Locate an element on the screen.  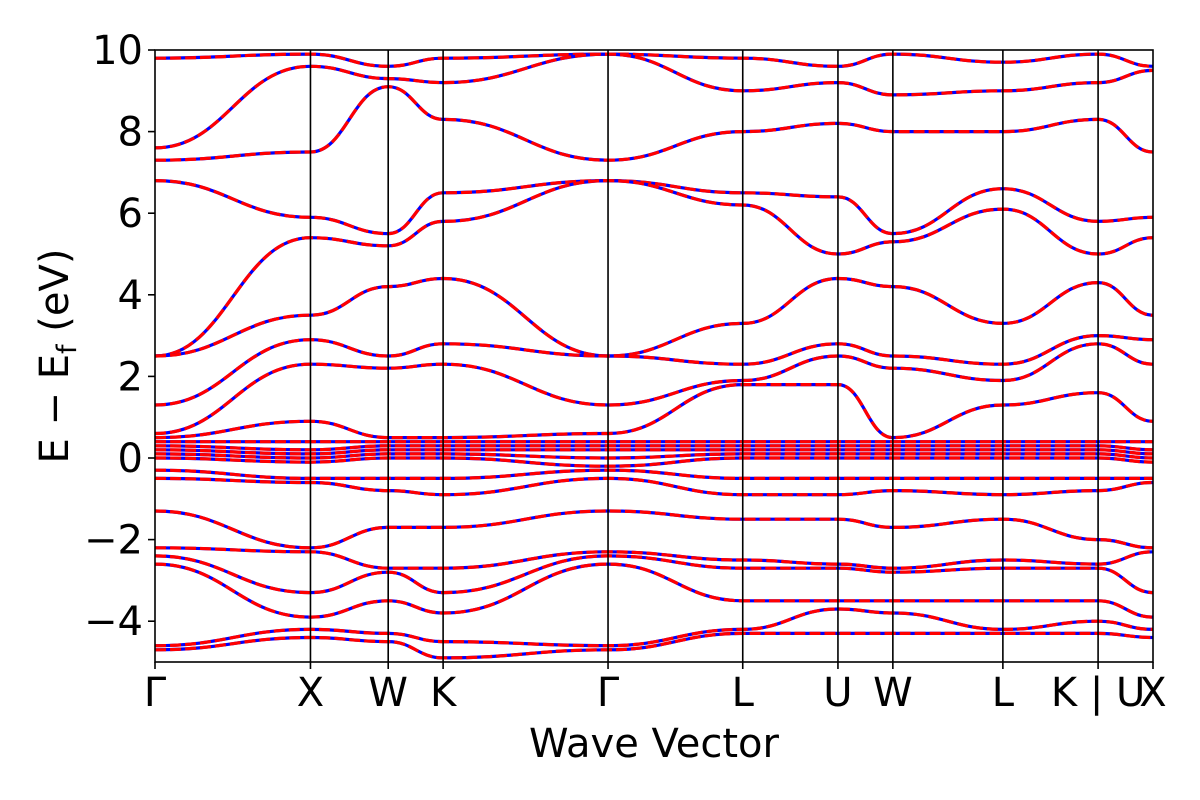
y-tick-label: 2 is located at coordinates (130, 377).